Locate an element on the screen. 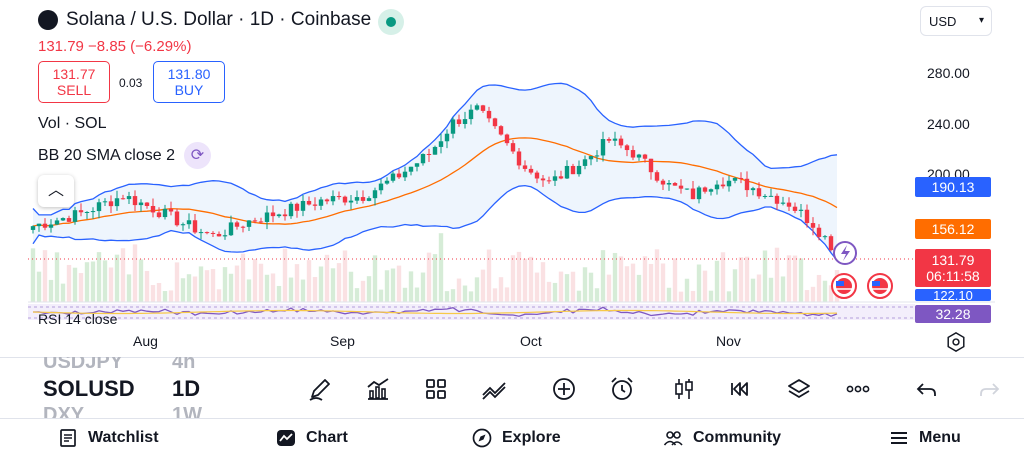 The width and height of the screenshot is (1024, 461). rsi-indicator-label: RSI 14 close is located at coordinates (78, 319).